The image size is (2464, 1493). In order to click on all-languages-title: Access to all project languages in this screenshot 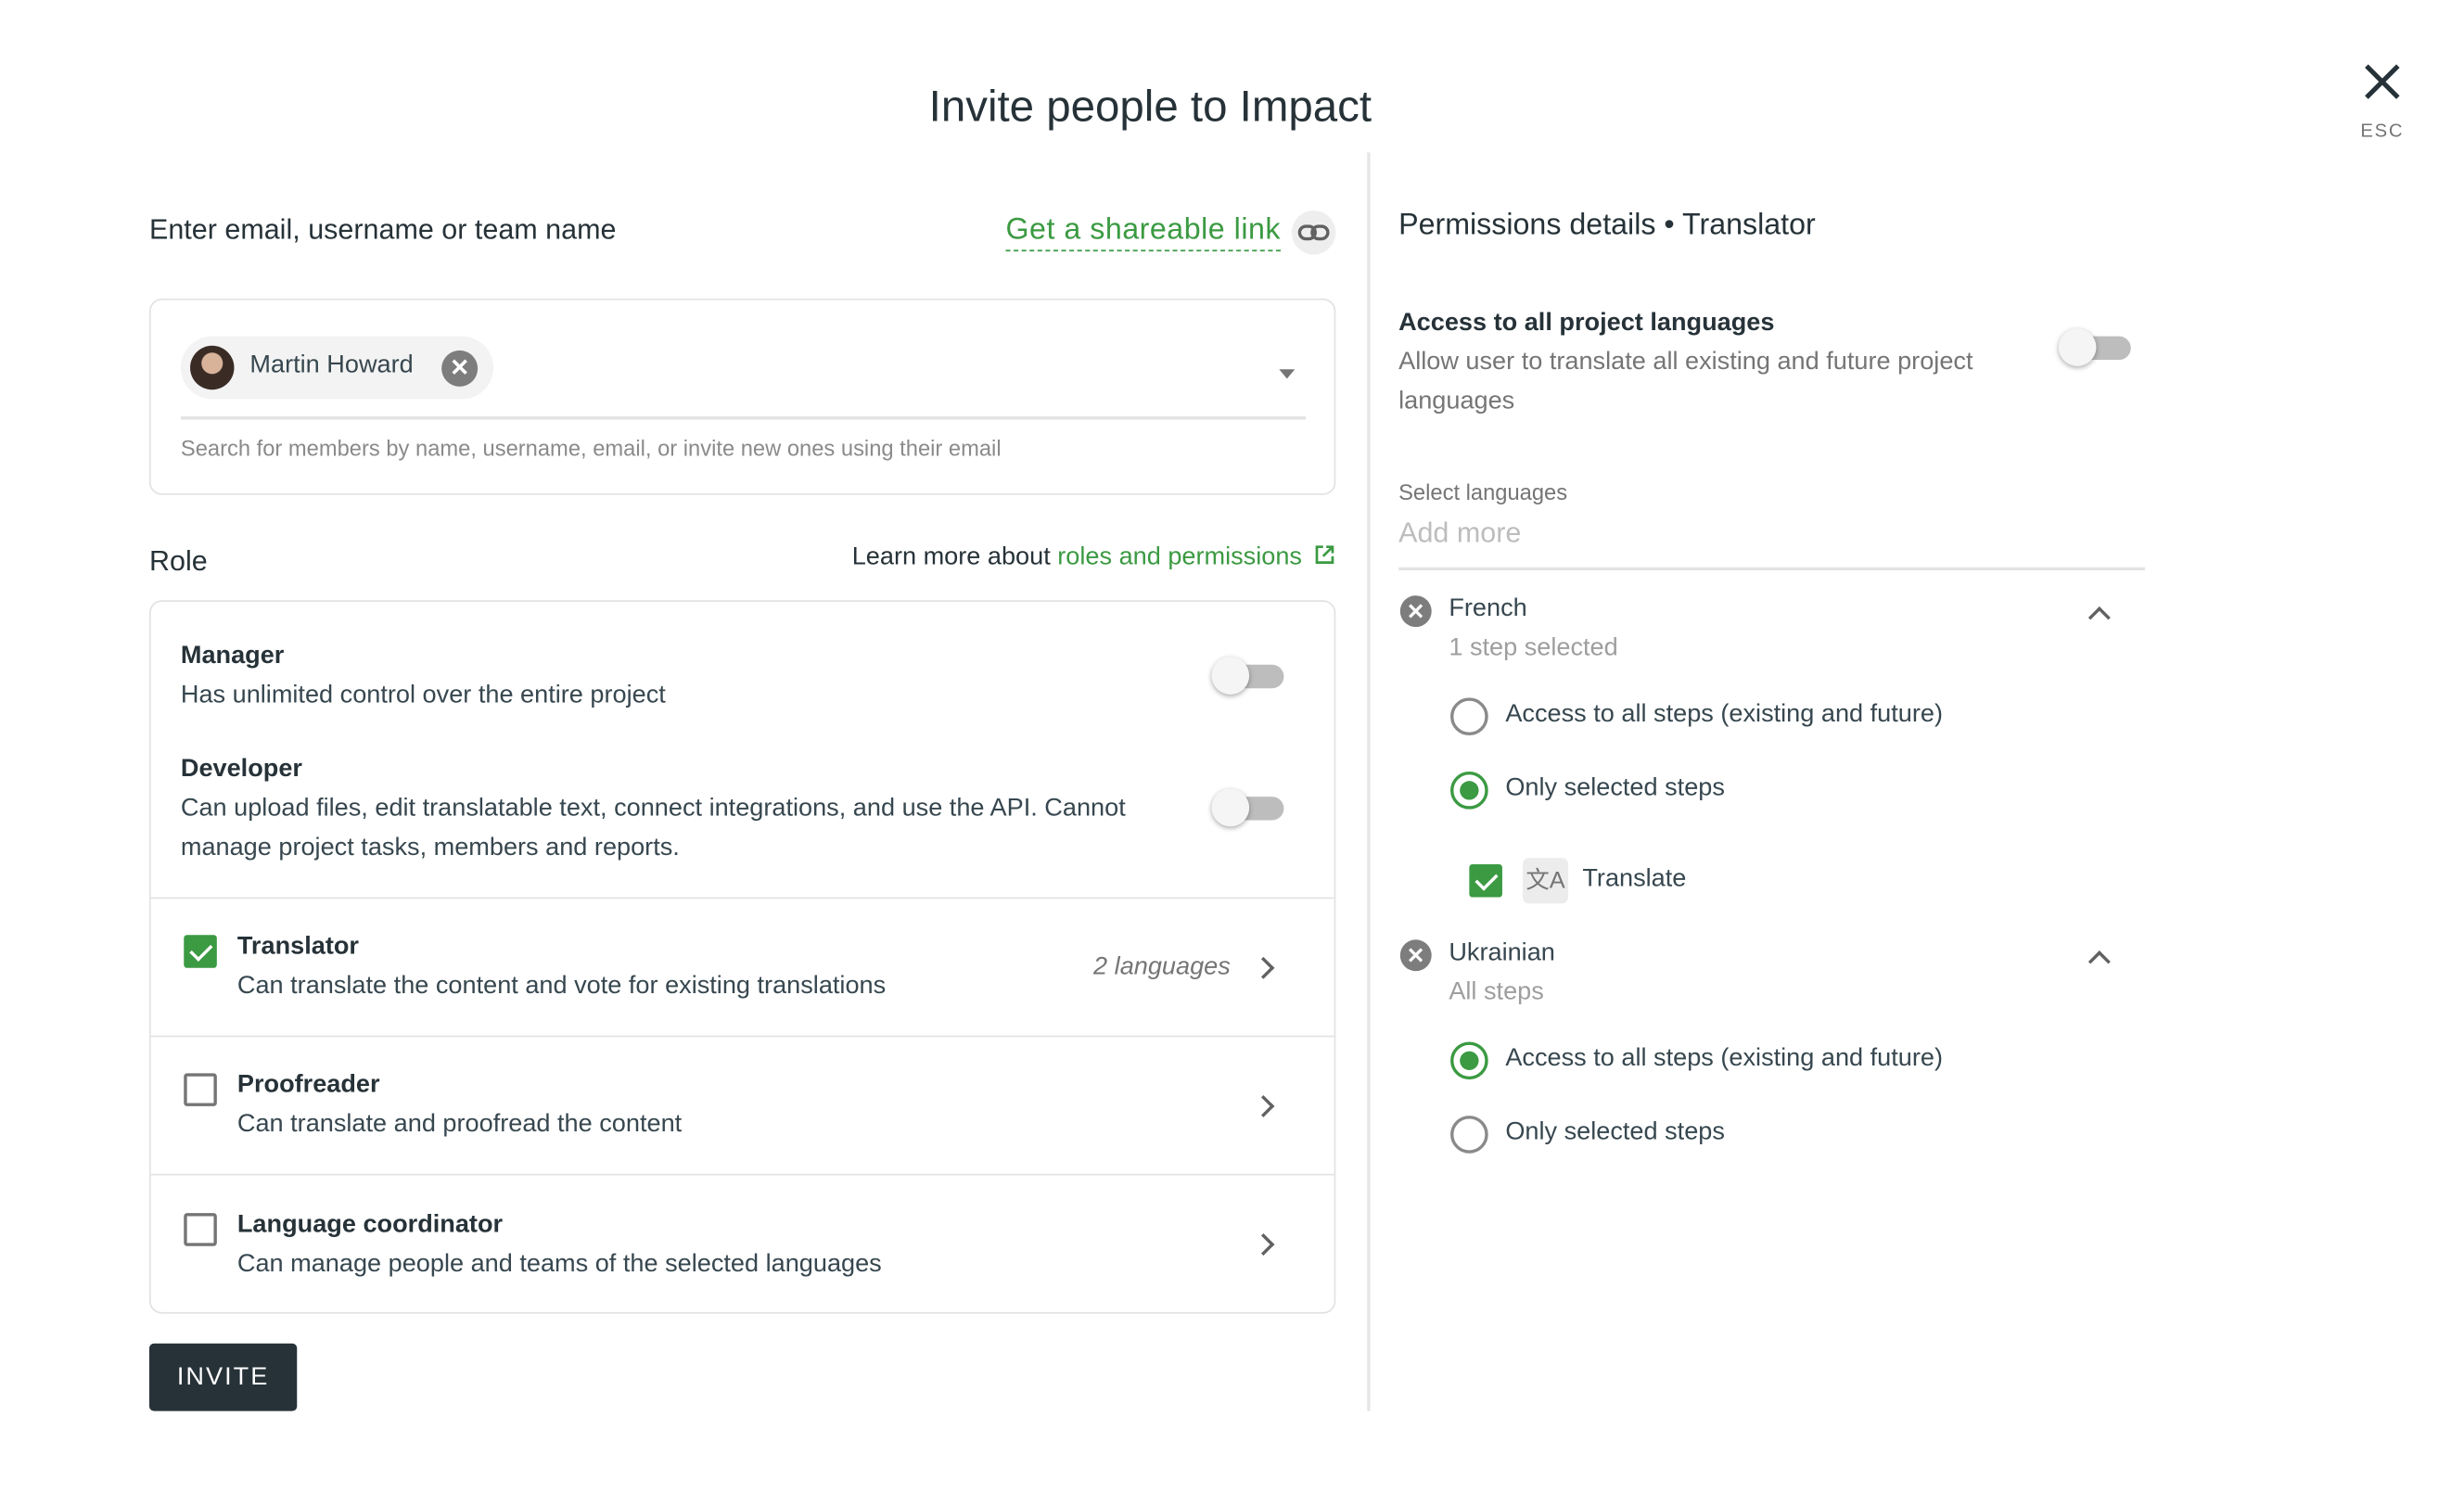, I will do `click(1586, 323)`.